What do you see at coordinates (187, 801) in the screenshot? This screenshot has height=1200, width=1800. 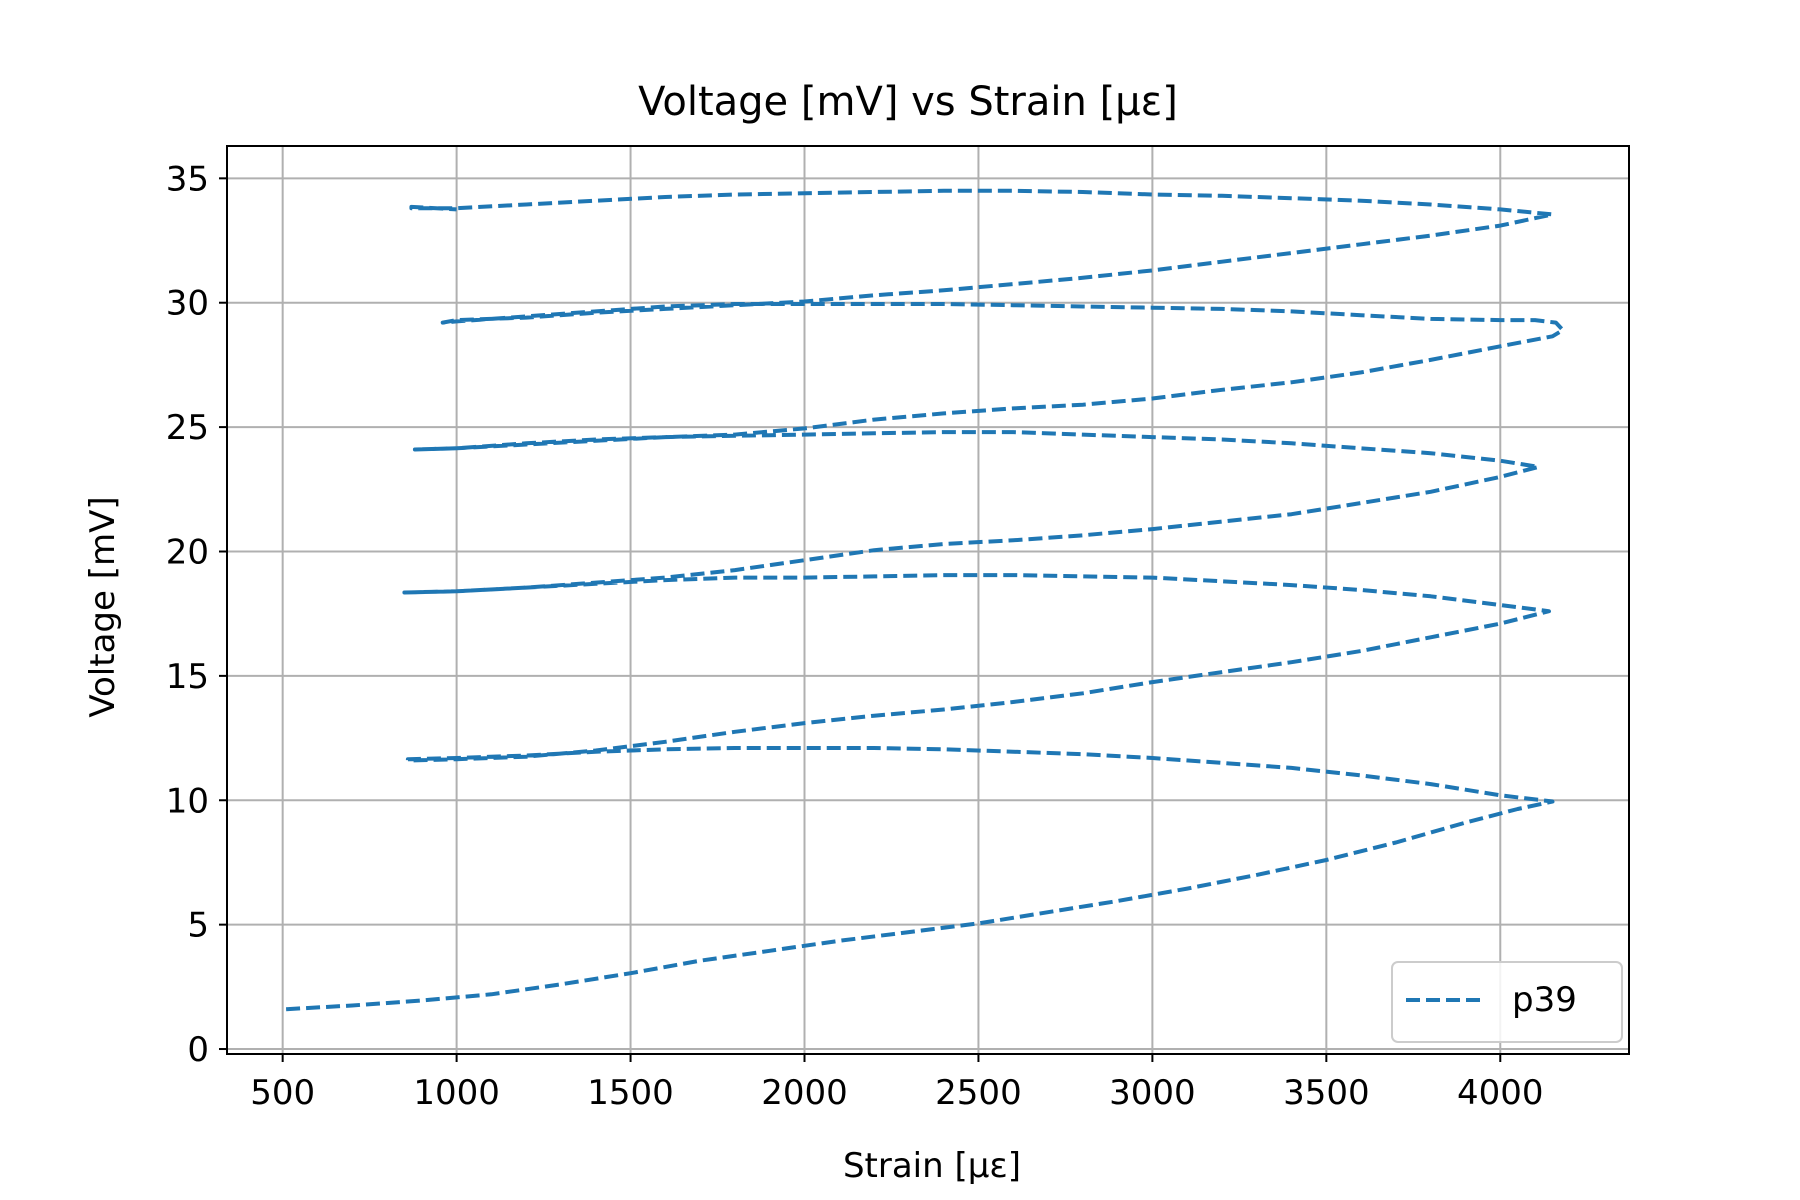 I see `y-tick-label: 10` at bounding box center [187, 801].